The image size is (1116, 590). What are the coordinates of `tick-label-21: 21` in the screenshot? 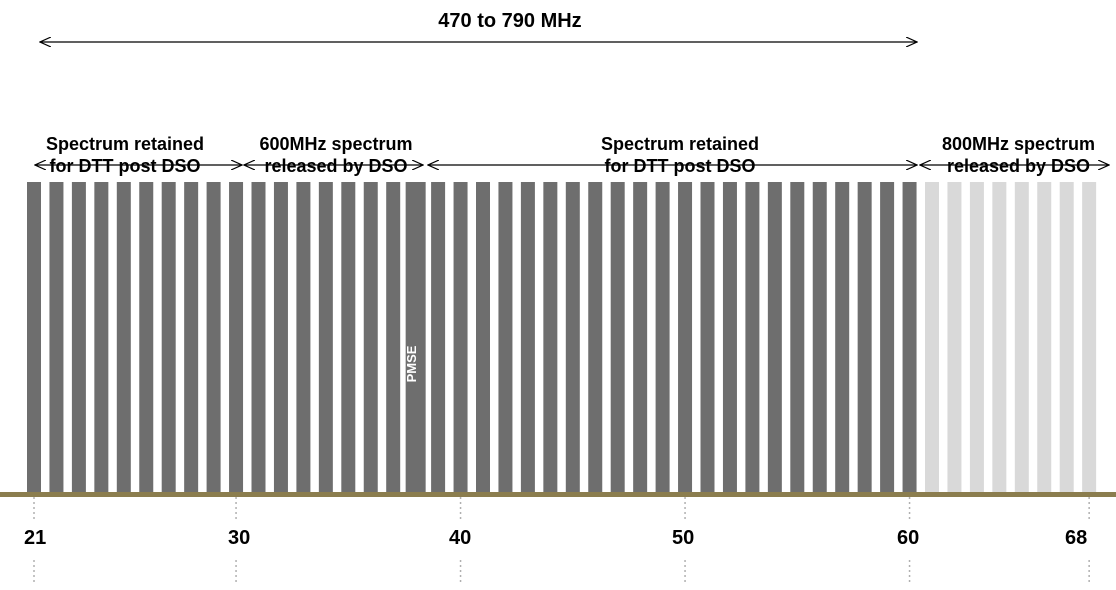 It's located at (35, 538).